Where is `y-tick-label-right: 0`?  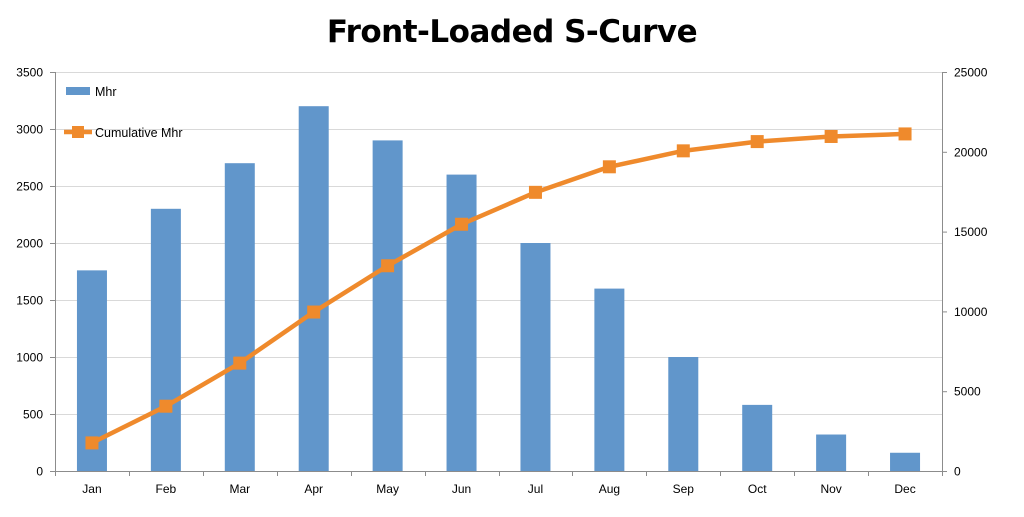 y-tick-label-right: 0 is located at coordinates (957, 472).